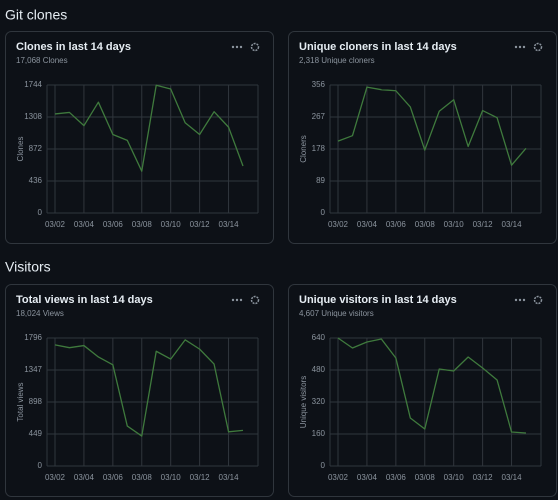 This screenshot has width=558, height=500. What do you see at coordinates (378, 300) in the screenshot?
I see `card-title: Unique visitors in last 14 days` at bounding box center [378, 300].